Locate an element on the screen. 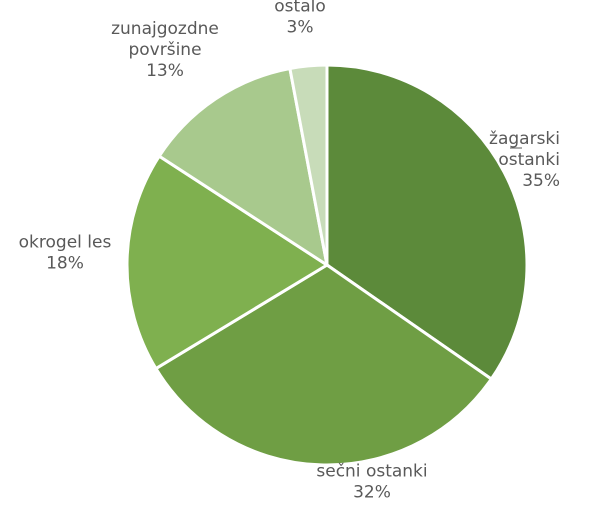  slice-okrogel-les is located at coordinates (227, 262).